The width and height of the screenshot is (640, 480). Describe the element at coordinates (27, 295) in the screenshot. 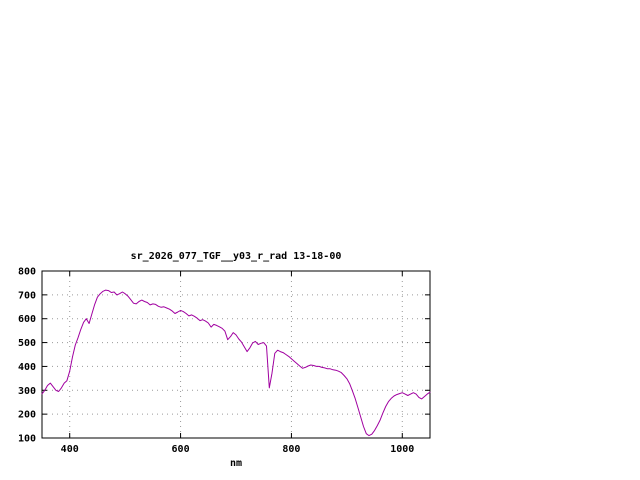

I see `y-tick-label: 700` at that location.